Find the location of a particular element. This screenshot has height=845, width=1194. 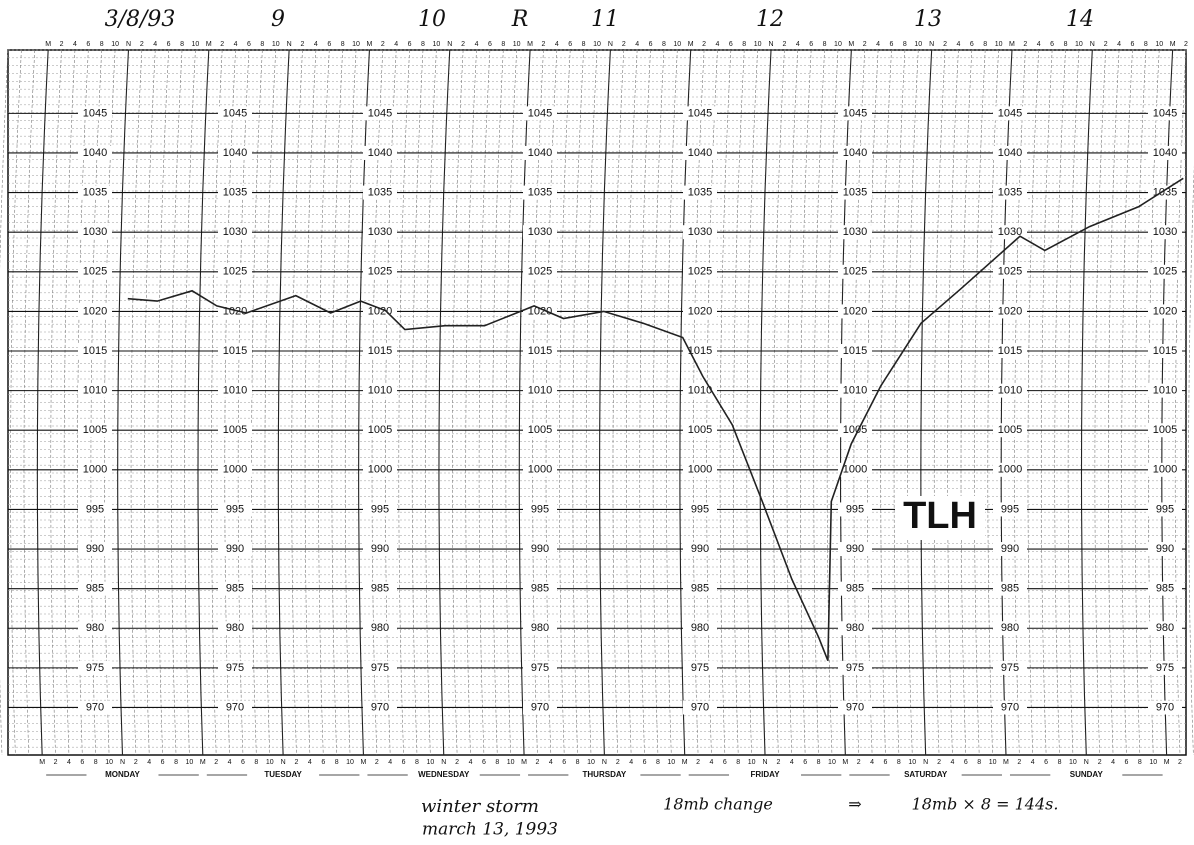

hand-note: 18mb change is located at coordinates (718, 804).